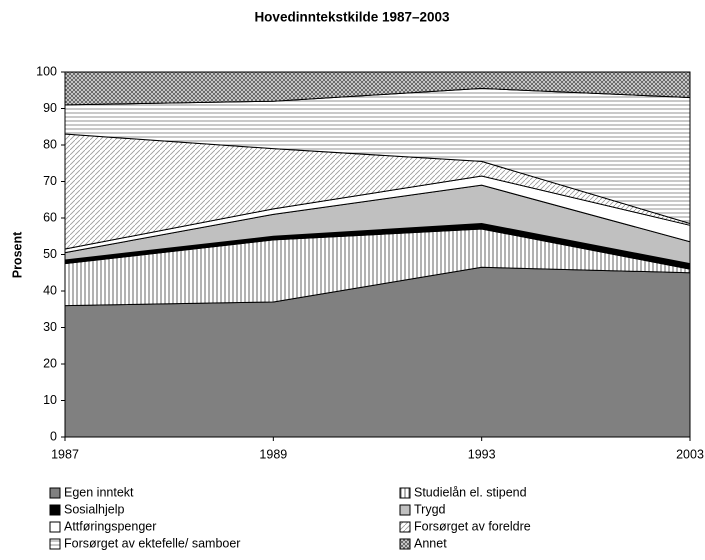 The image size is (705, 560). Describe the element at coordinates (430, 509) in the screenshot. I see `legend-label: Trygd` at that location.